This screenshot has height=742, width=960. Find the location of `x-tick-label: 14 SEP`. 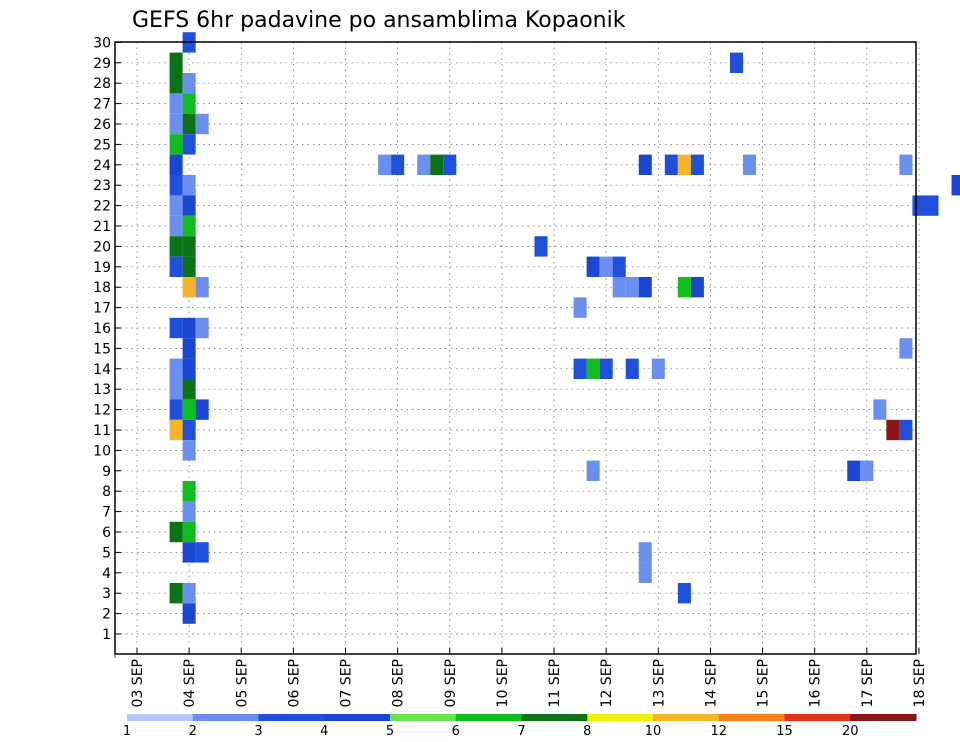

x-tick-label: 14 SEP is located at coordinates (711, 683).